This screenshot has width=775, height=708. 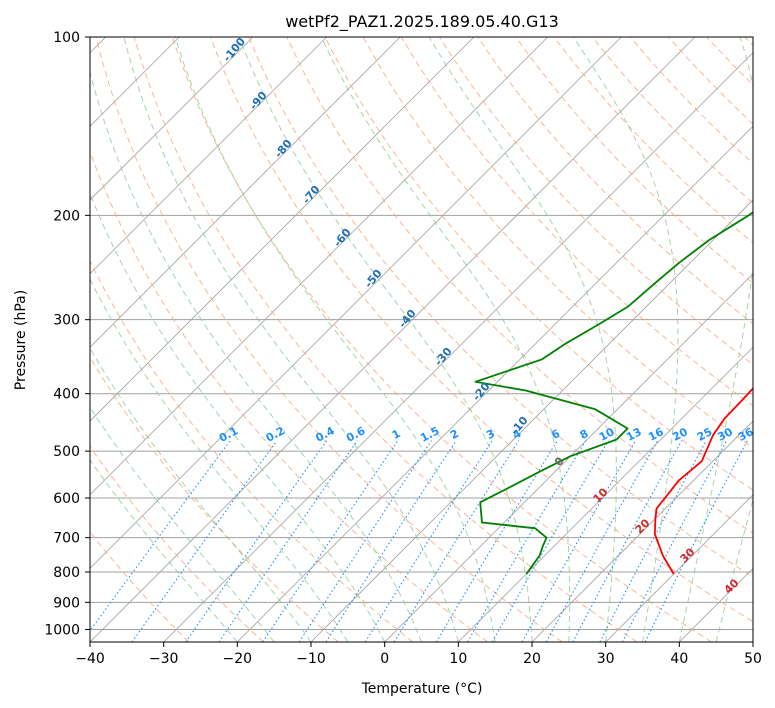 I want to click on dry-adiabat-label: -80, so click(x=283, y=149).